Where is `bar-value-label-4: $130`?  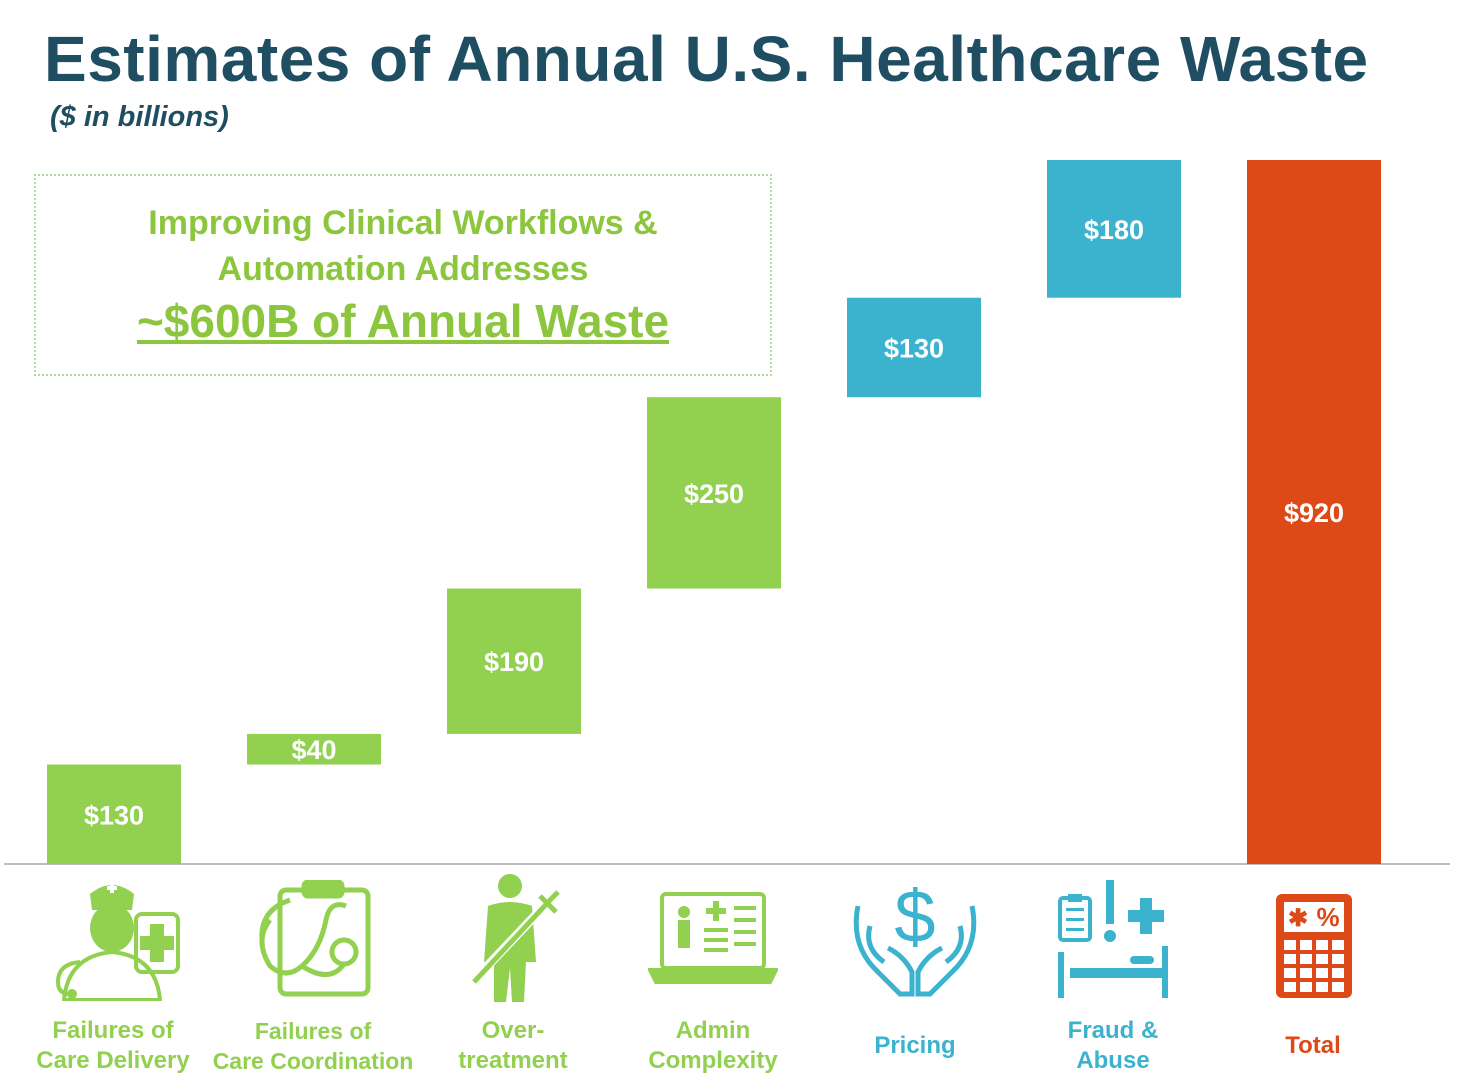
bar-value-label-4: $130 is located at coordinates (914, 348).